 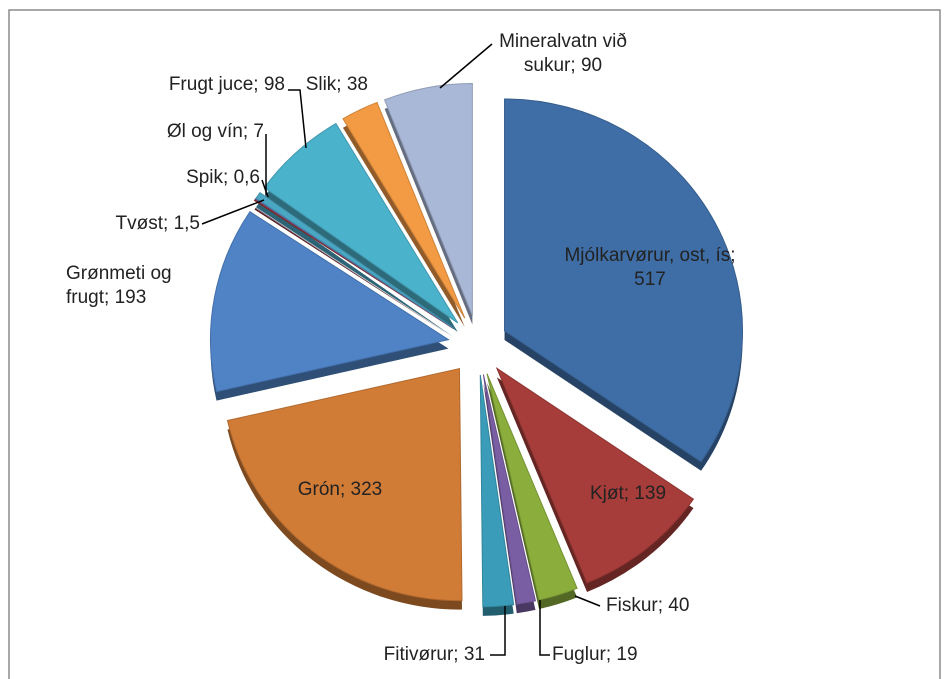 What do you see at coordinates (434, 654) in the screenshot?
I see `data-label: Fitivørur; 31` at bounding box center [434, 654].